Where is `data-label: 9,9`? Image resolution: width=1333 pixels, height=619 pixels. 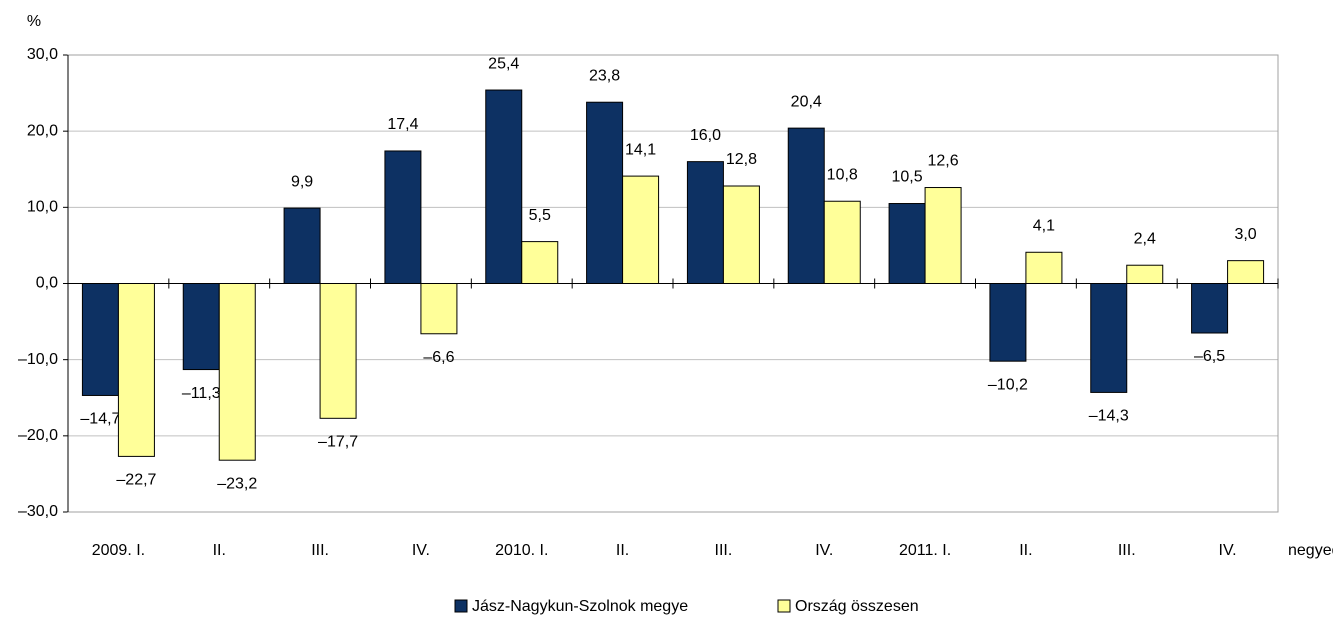
data-label: 9,9 is located at coordinates (302, 181).